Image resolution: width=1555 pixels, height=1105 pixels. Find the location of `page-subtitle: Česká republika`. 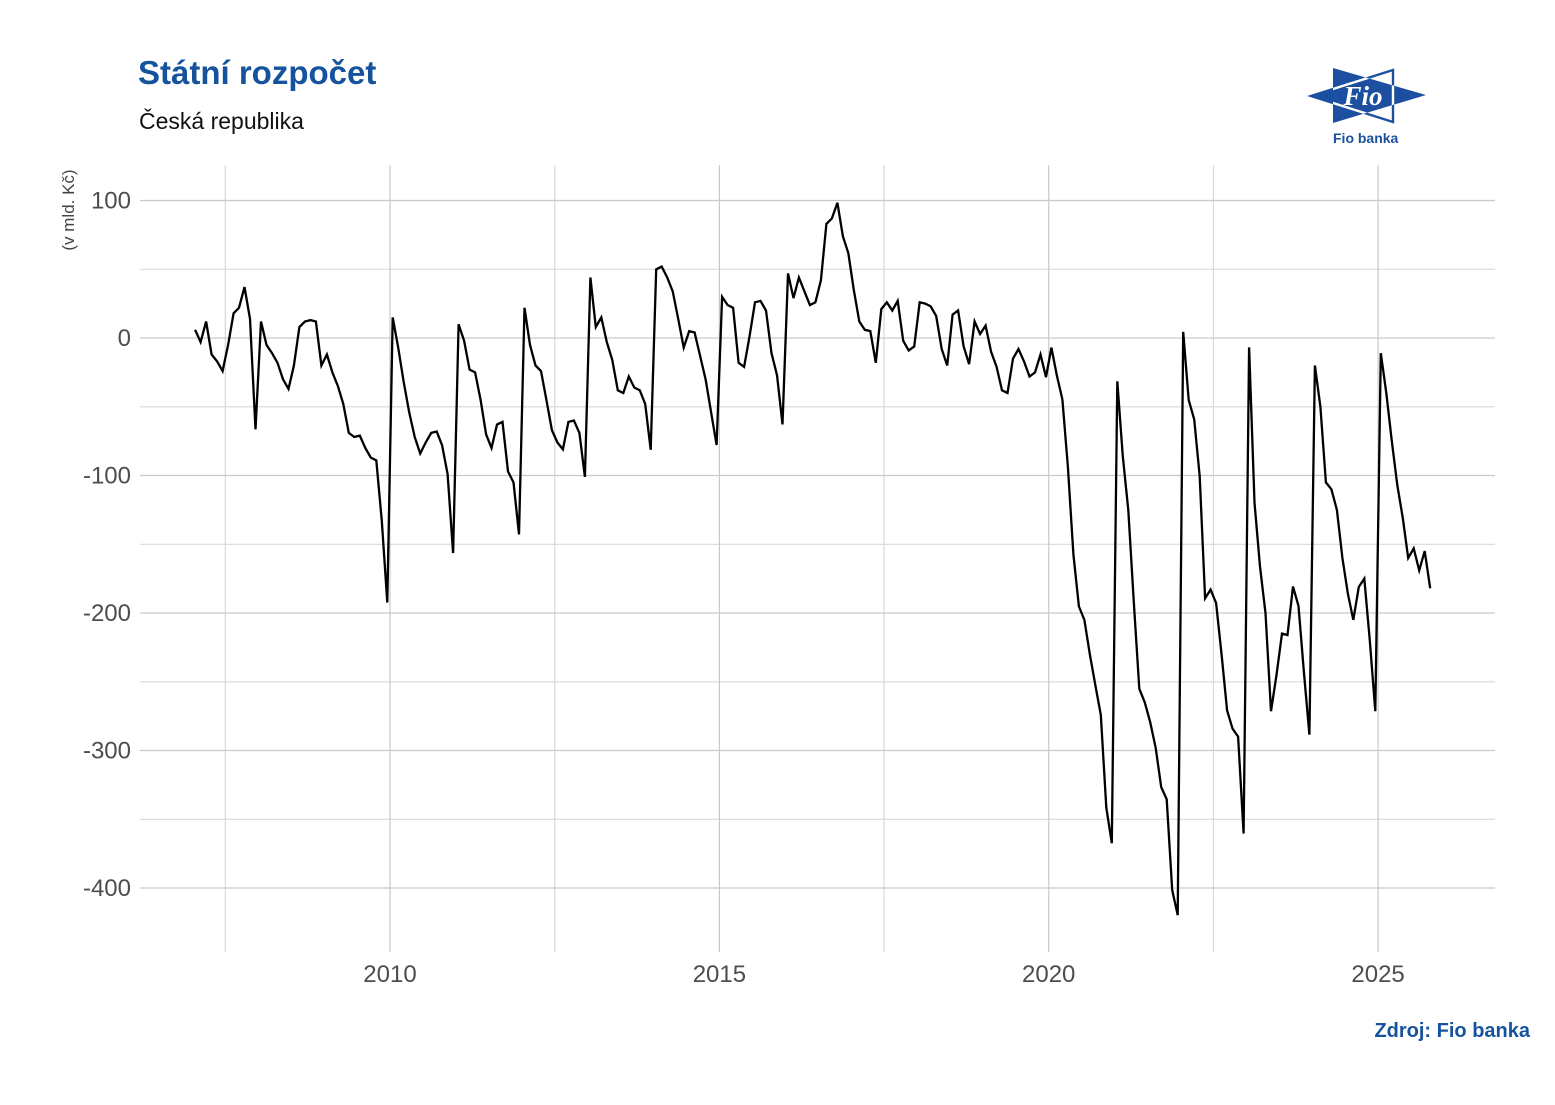

page-subtitle: Česká republika is located at coordinates (221, 121).